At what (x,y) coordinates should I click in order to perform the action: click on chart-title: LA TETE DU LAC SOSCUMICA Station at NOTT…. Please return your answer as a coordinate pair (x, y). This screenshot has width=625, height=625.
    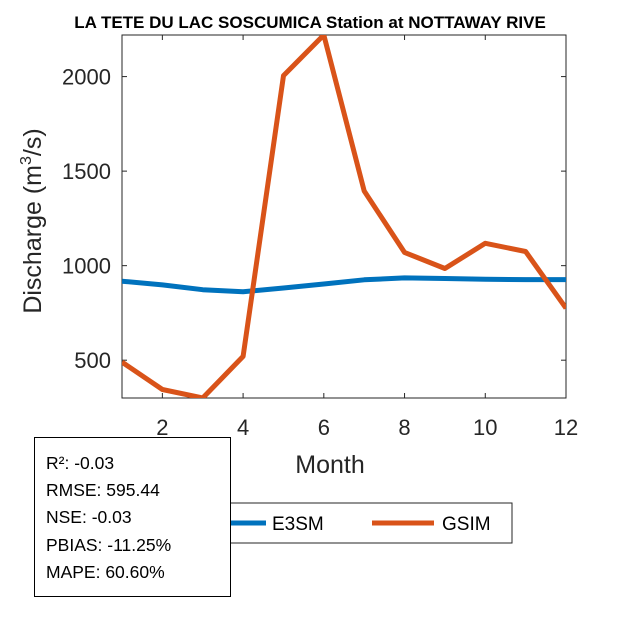
    Looking at the image, I should click on (310, 22).